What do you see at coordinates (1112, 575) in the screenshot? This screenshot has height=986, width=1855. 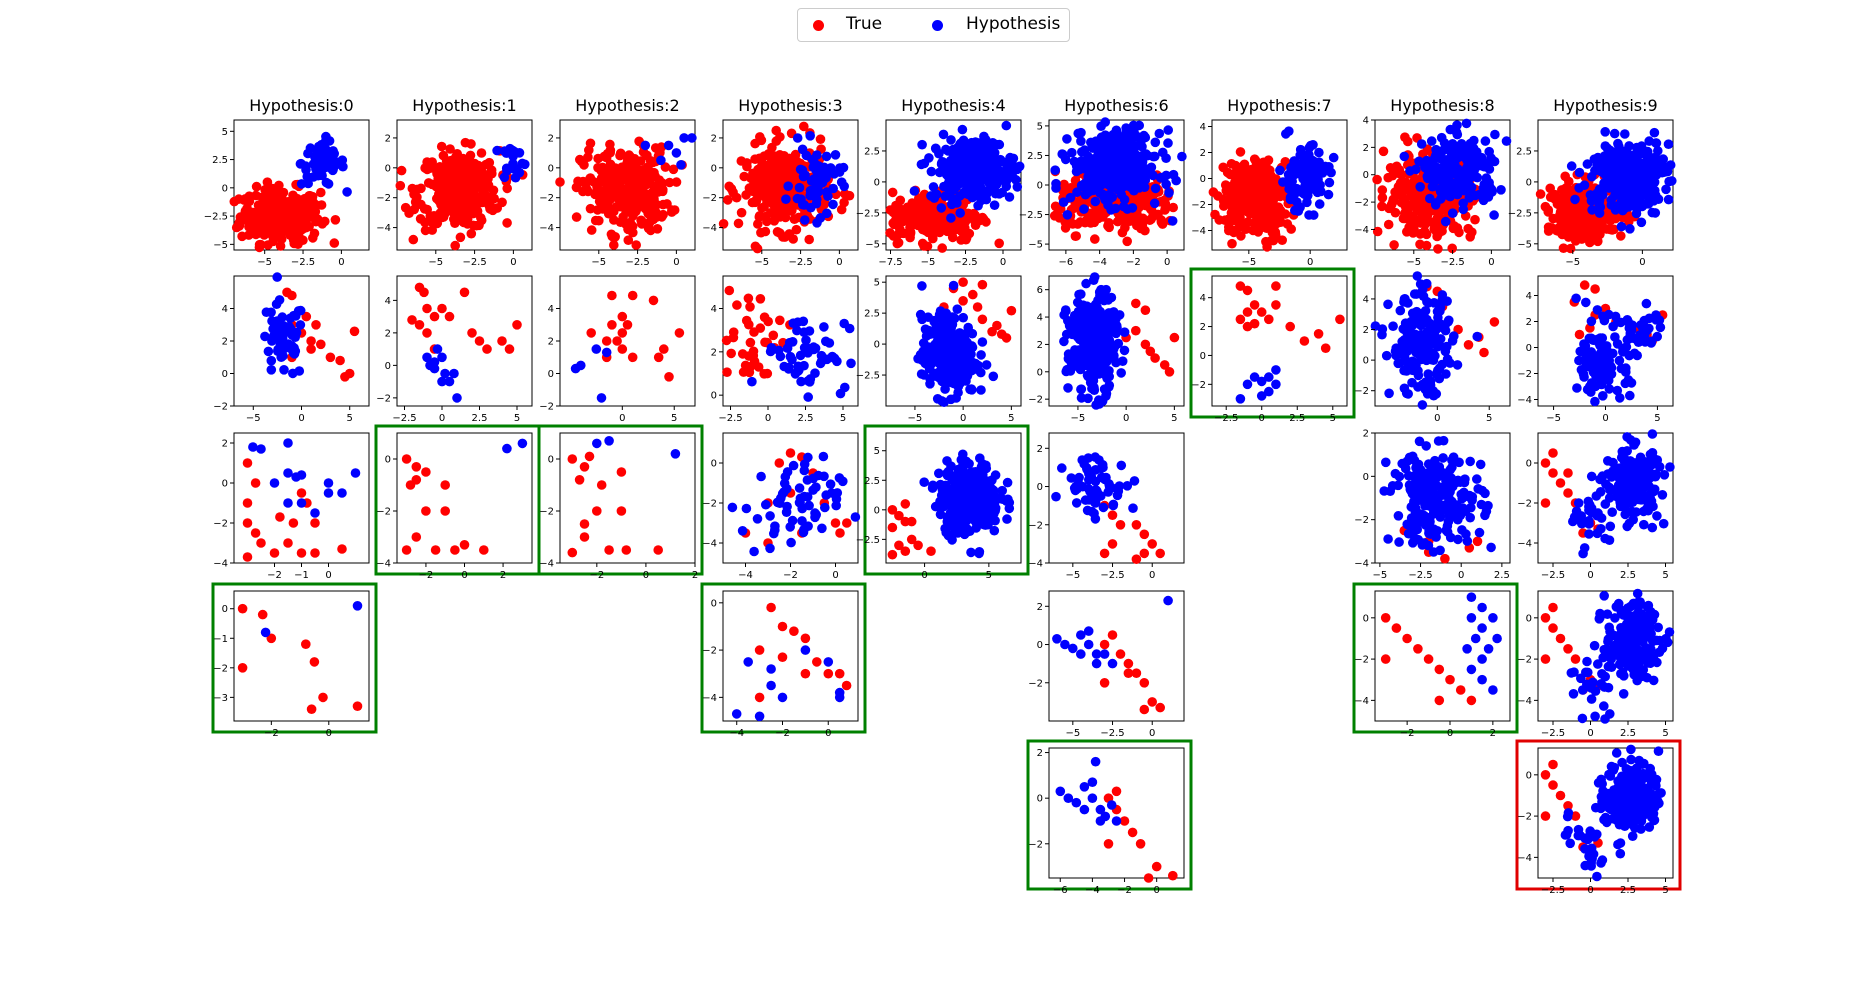 I see `plot-c5-r2-xtick-label: −2.5` at bounding box center [1112, 575].